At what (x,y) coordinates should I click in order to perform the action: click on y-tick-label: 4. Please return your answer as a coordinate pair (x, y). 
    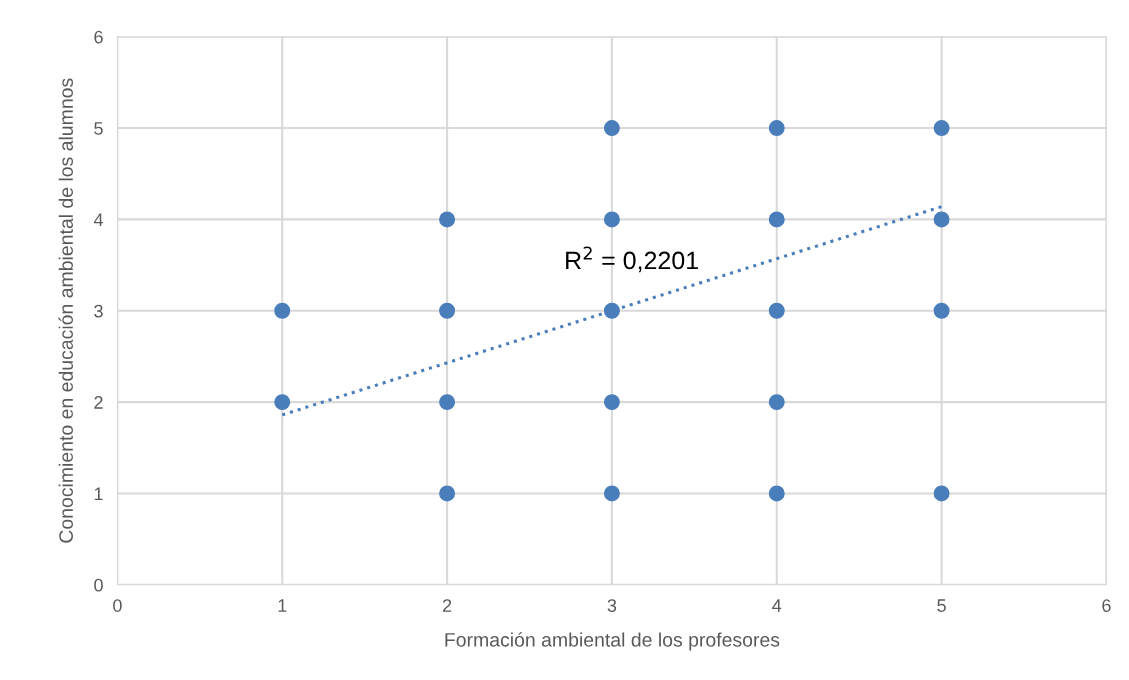
    Looking at the image, I should click on (98, 219).